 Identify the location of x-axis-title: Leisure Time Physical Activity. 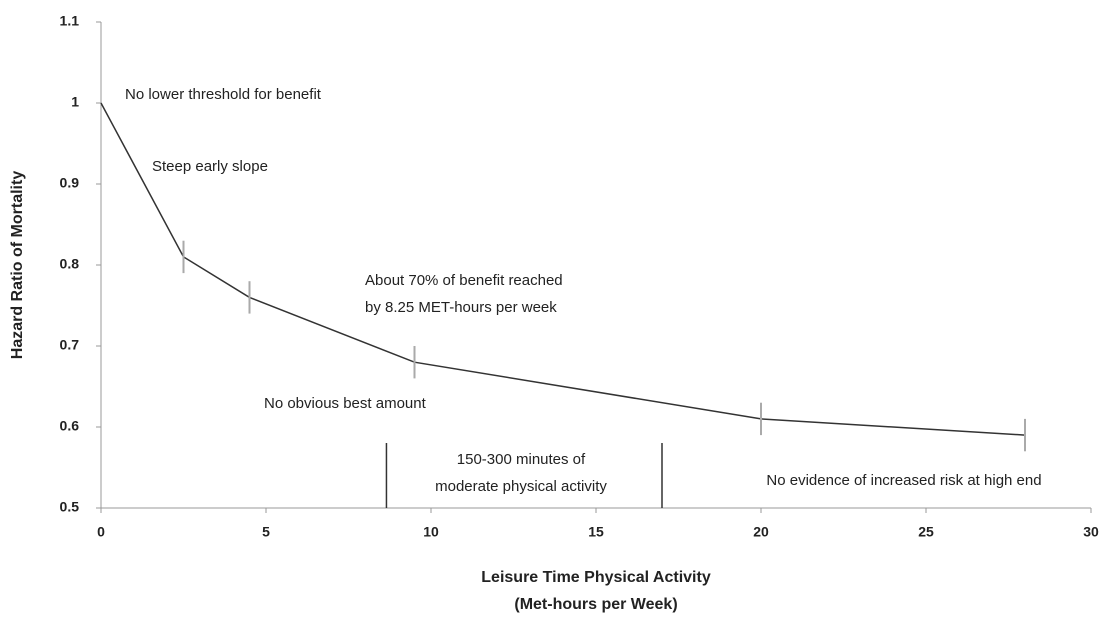
(596, 577).